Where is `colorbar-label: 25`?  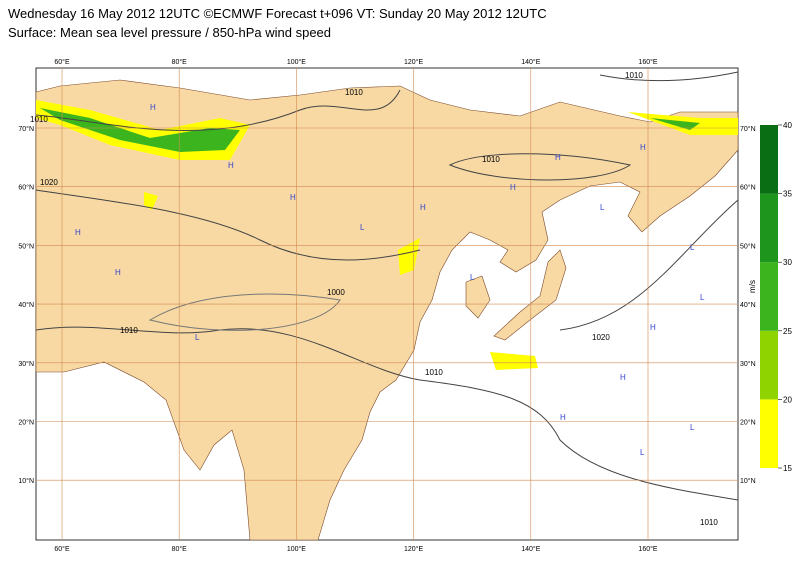 colorbar-label: 25 is located at coordinates (787, 331).